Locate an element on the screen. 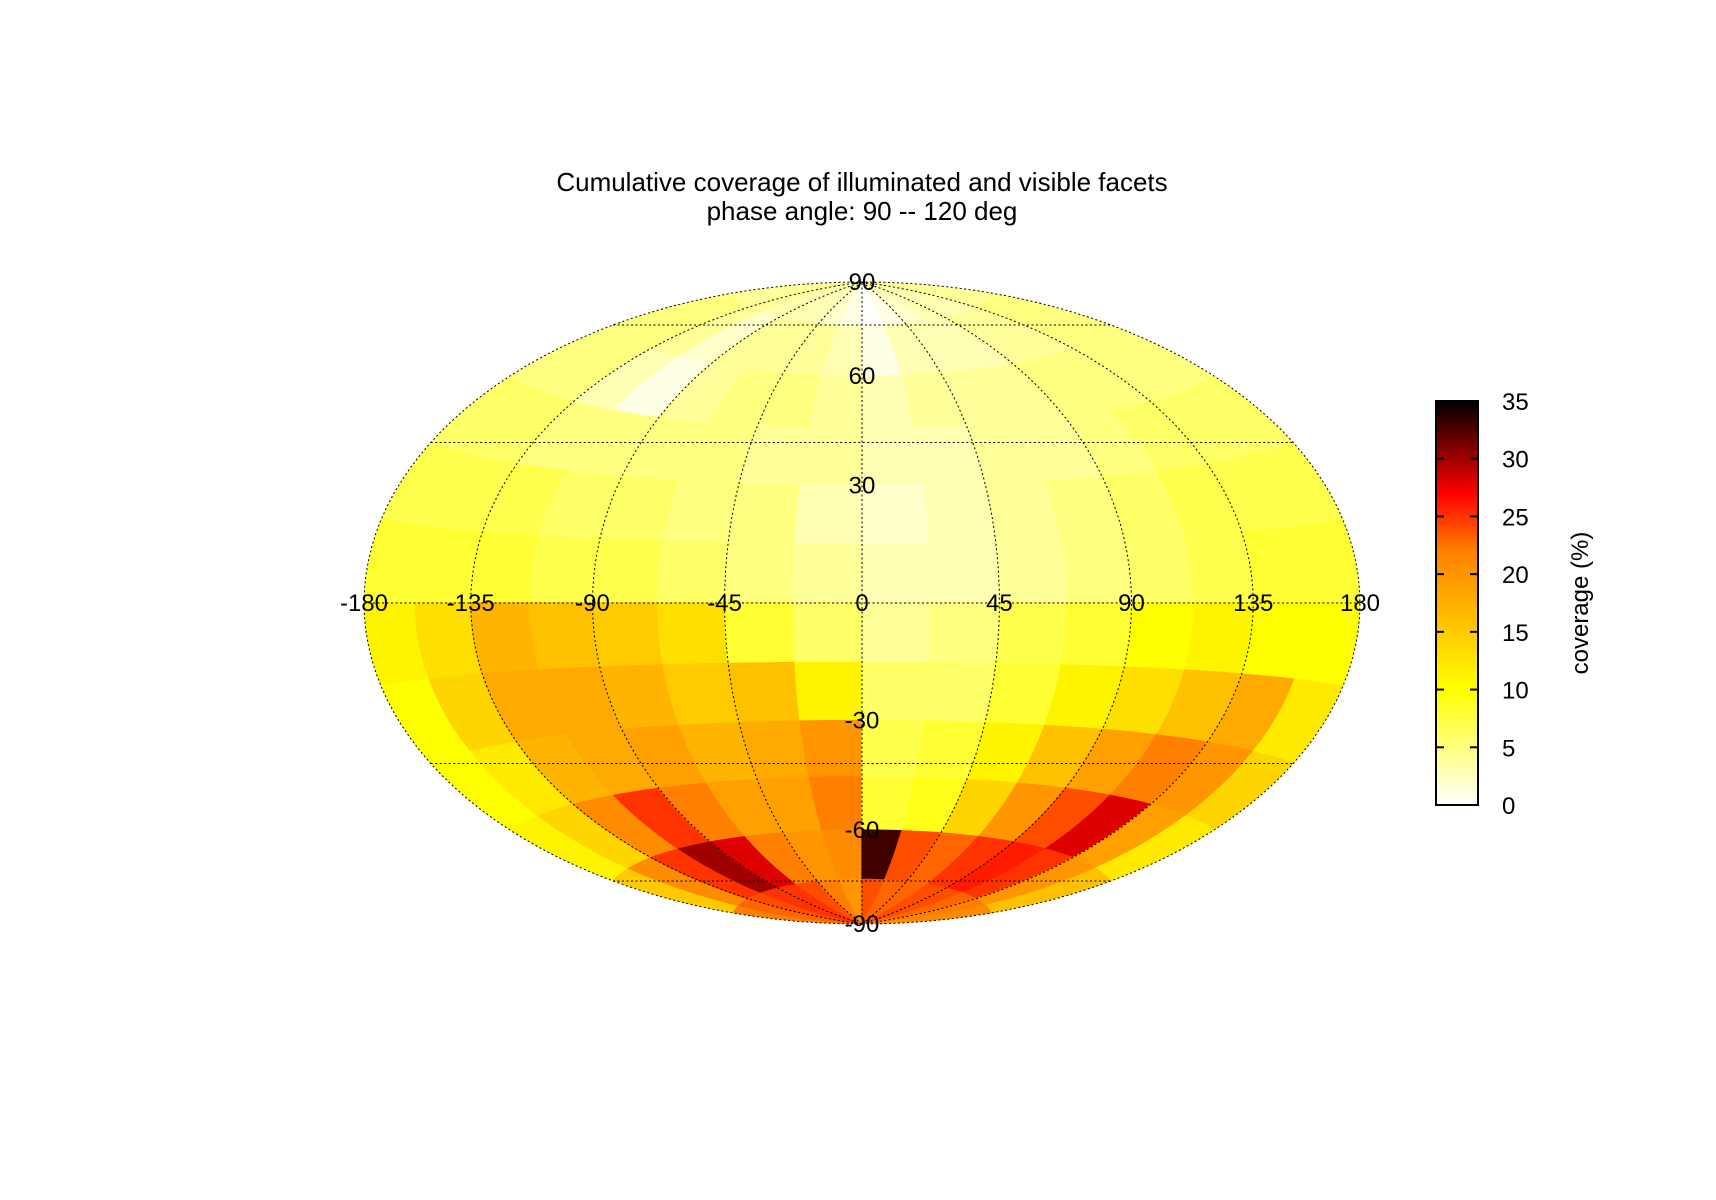  x-tick-label: -90 is located at coordinates (592, 603).